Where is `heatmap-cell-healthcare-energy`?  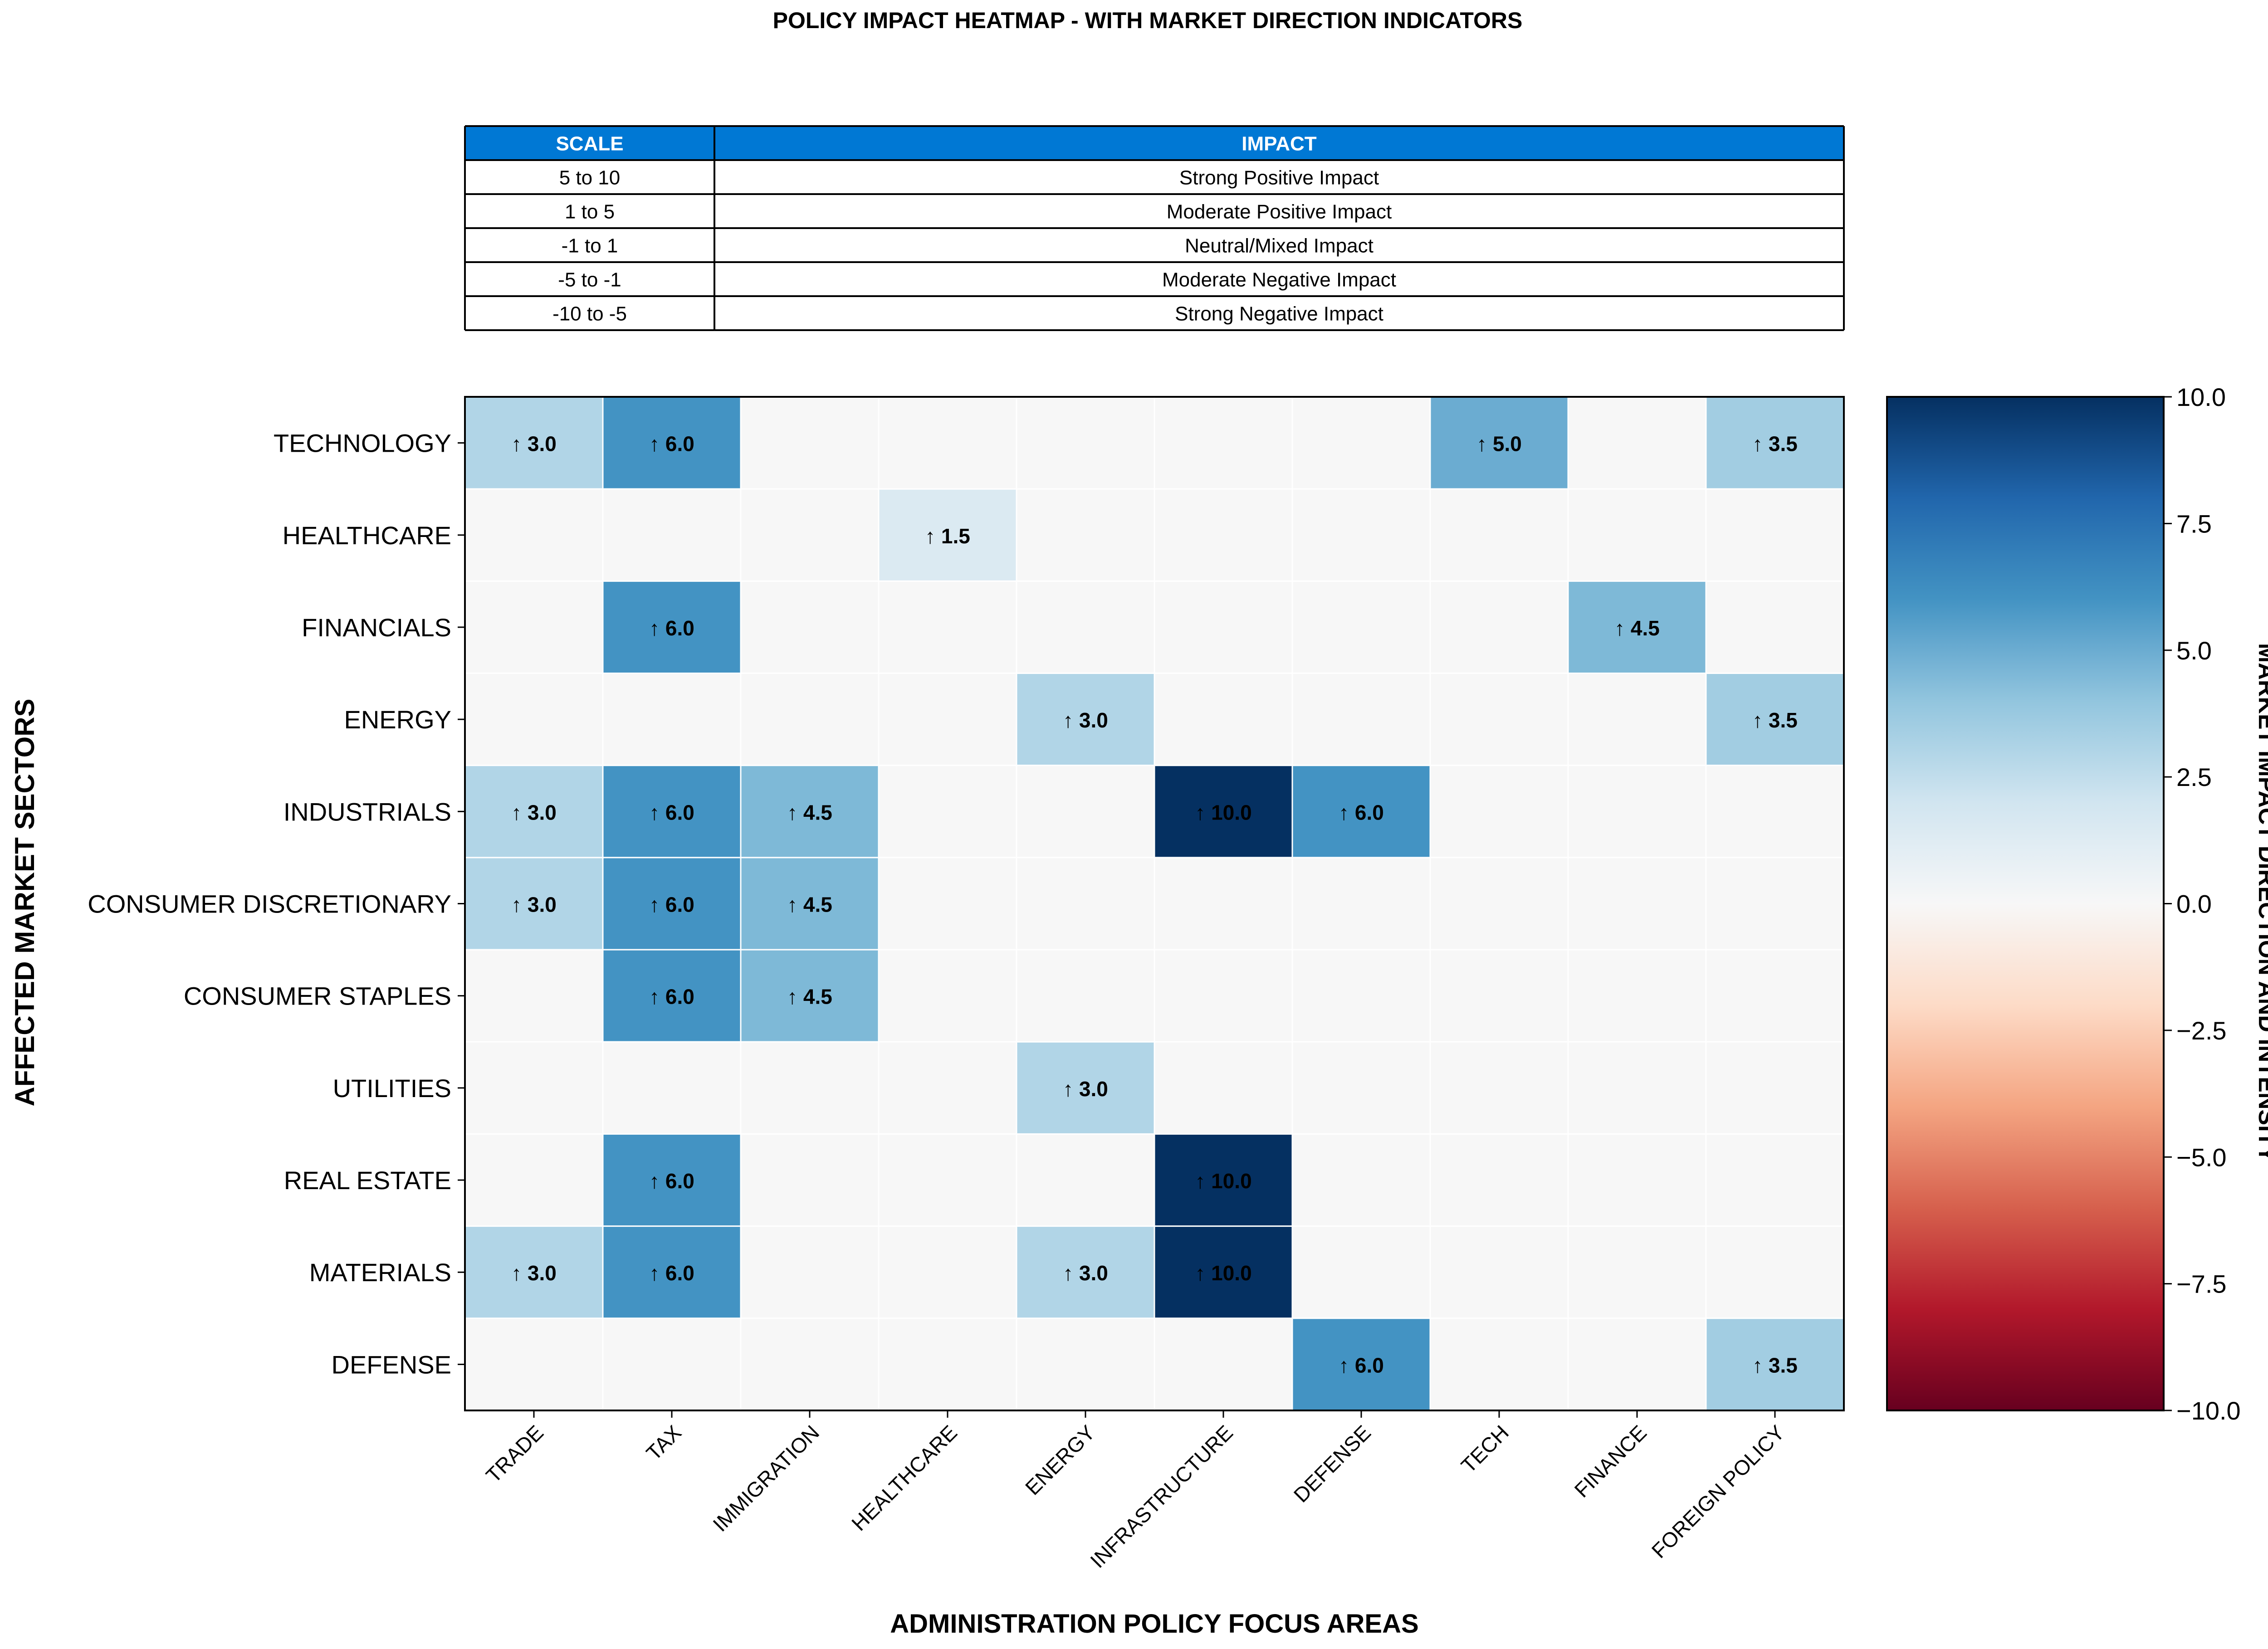 heatmap-cell-healthcare-energy is located at coordinates (1086, 535).